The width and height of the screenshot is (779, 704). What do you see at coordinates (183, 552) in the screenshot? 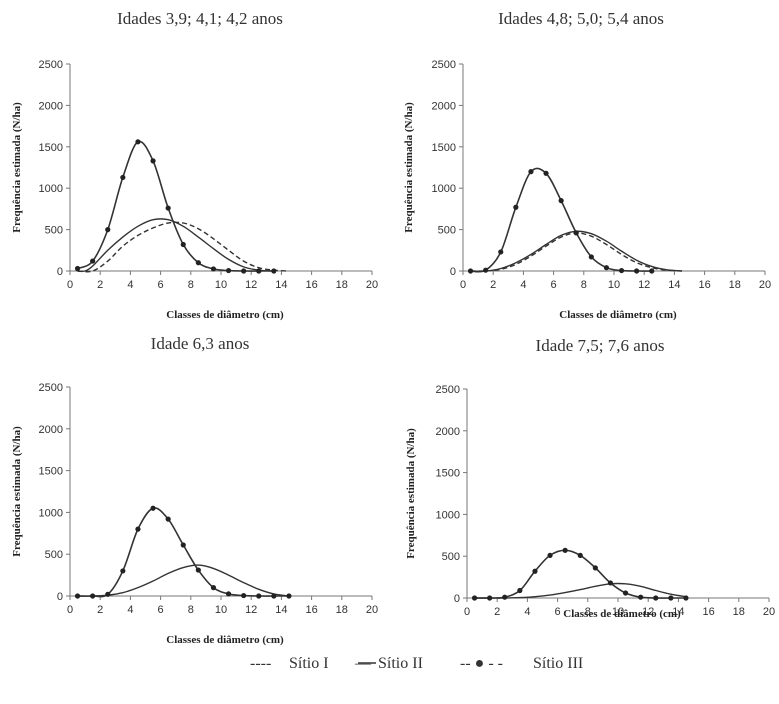
I see `series-line-sitio-iii` at bounding box center [183, 552].